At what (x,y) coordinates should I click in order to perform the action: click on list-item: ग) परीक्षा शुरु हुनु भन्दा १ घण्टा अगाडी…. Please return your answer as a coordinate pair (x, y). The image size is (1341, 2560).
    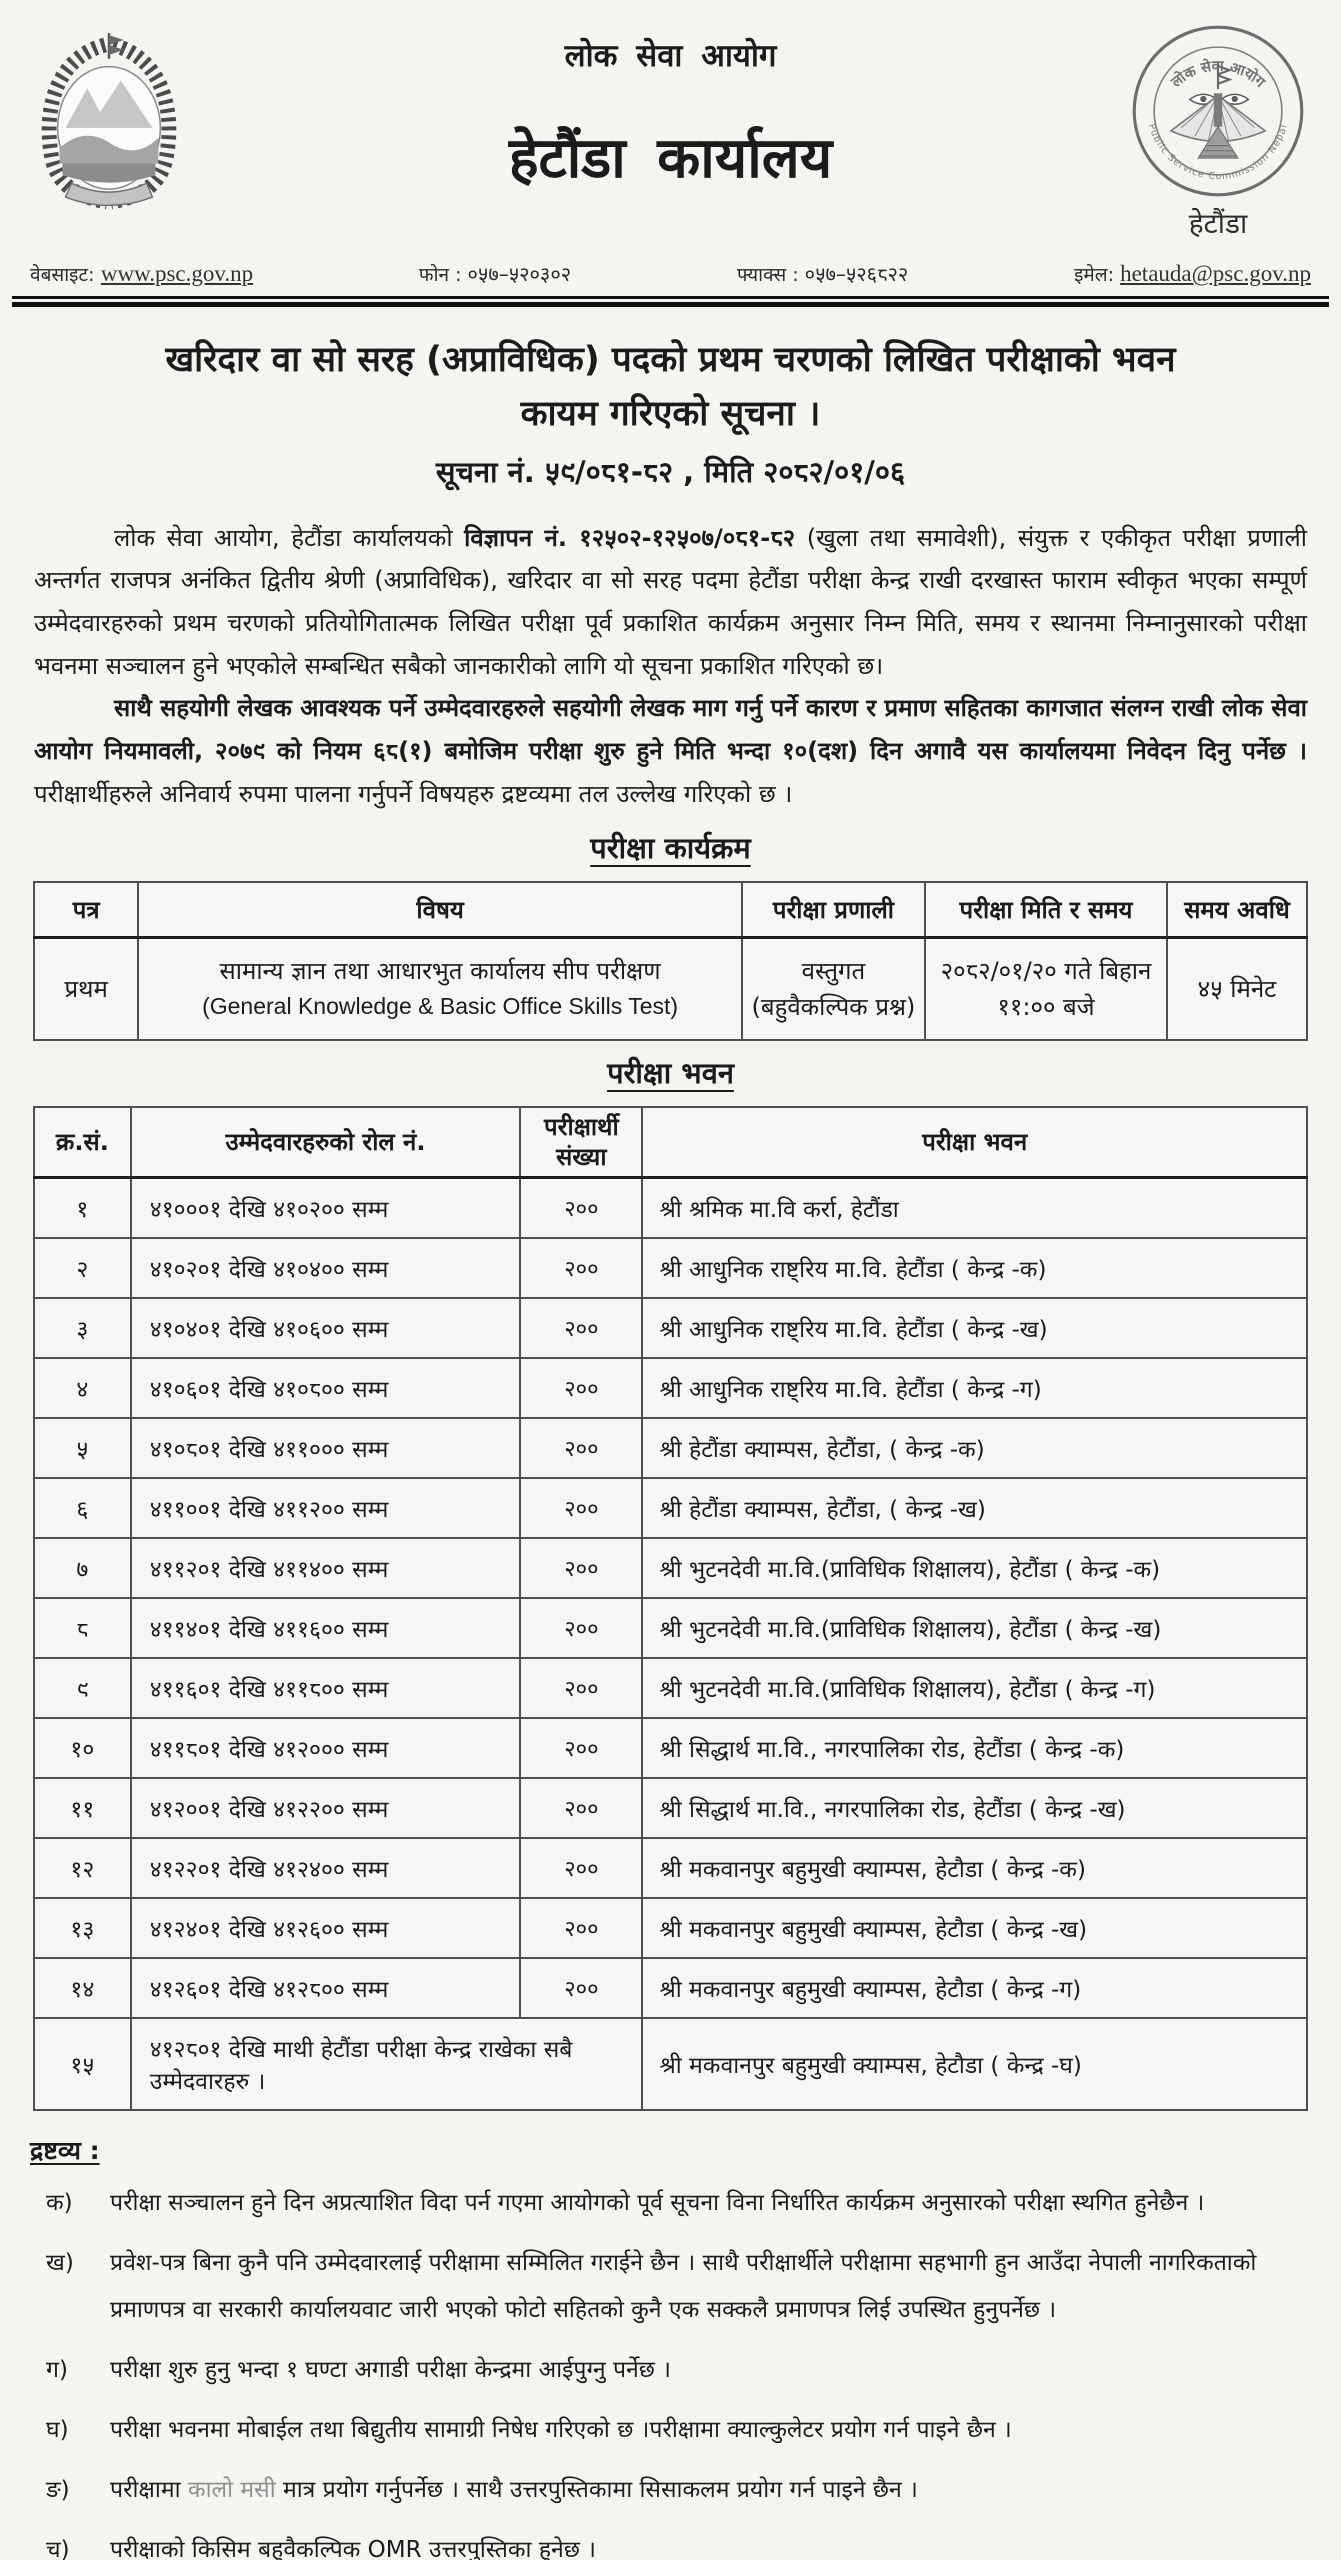
    Looking at the image, I should click on (670, 2370).